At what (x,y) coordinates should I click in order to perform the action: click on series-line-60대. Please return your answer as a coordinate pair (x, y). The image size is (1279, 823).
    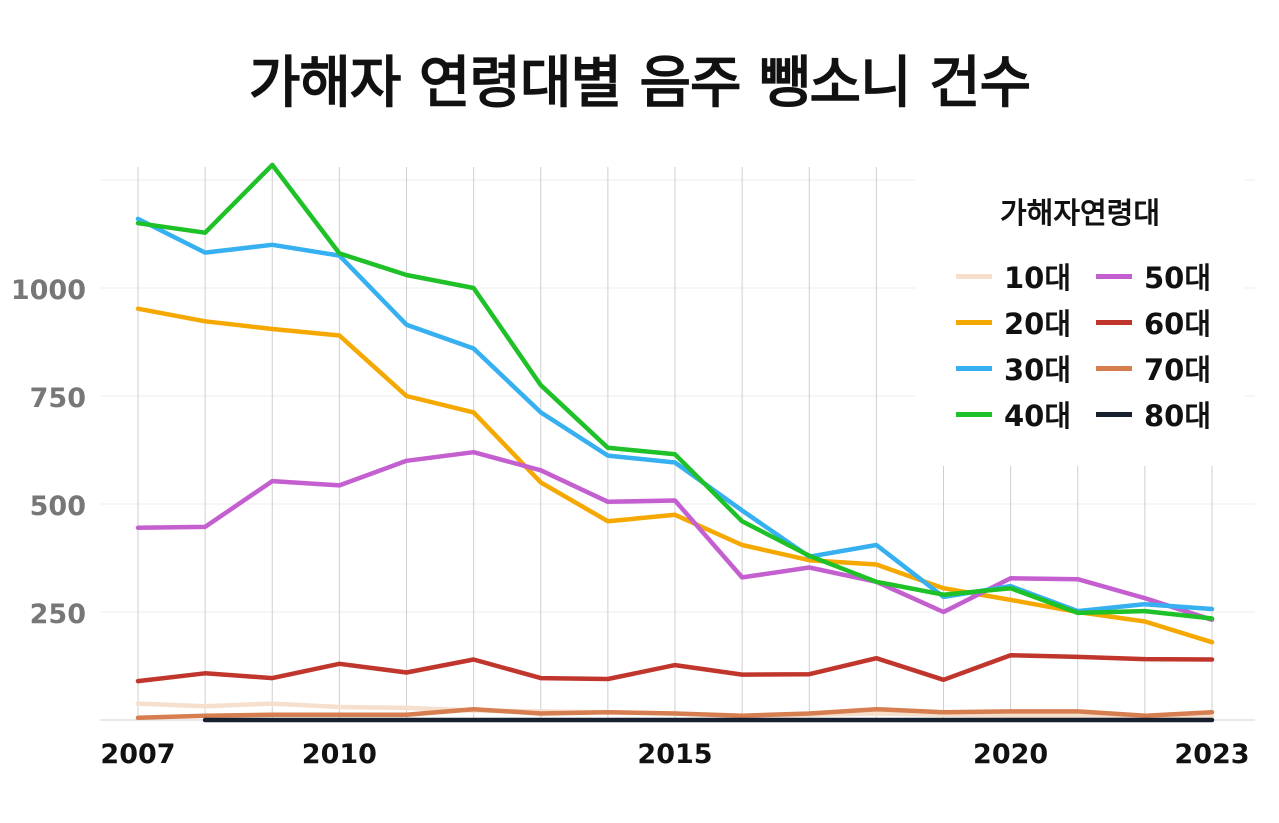
    Looking at the image, I should click on (675, 668).